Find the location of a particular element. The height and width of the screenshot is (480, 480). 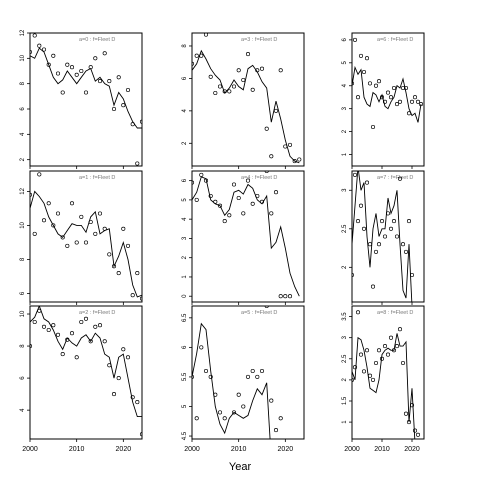

y-tick-label: 10 is located at coordinates (23, 313).